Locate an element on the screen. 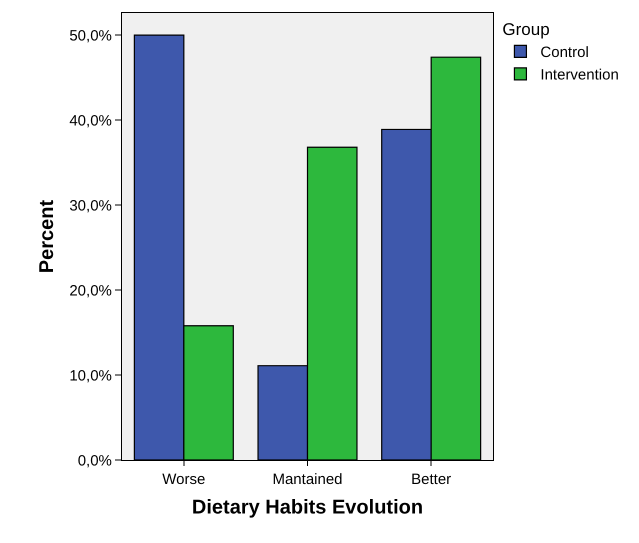 The width and height of the screenshot is (639, 543). legend-title: Group is located at coordinates (526, 30).